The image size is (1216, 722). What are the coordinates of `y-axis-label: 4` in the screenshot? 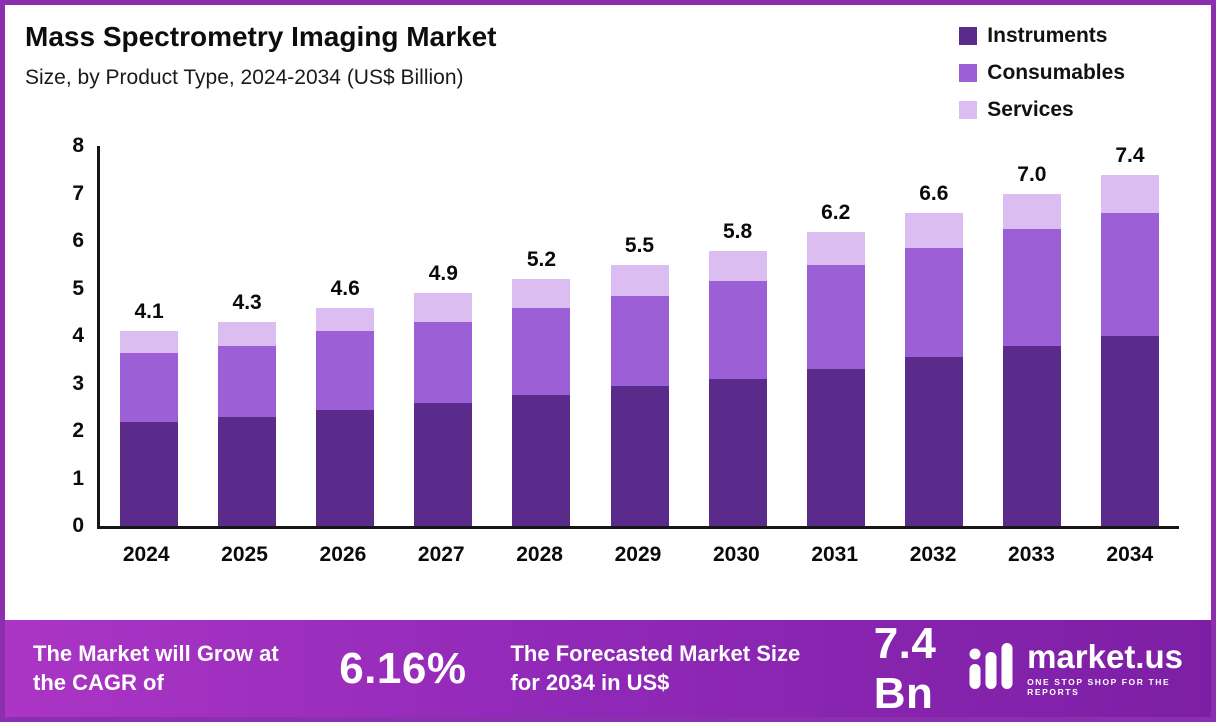 It's located at (78, 335).